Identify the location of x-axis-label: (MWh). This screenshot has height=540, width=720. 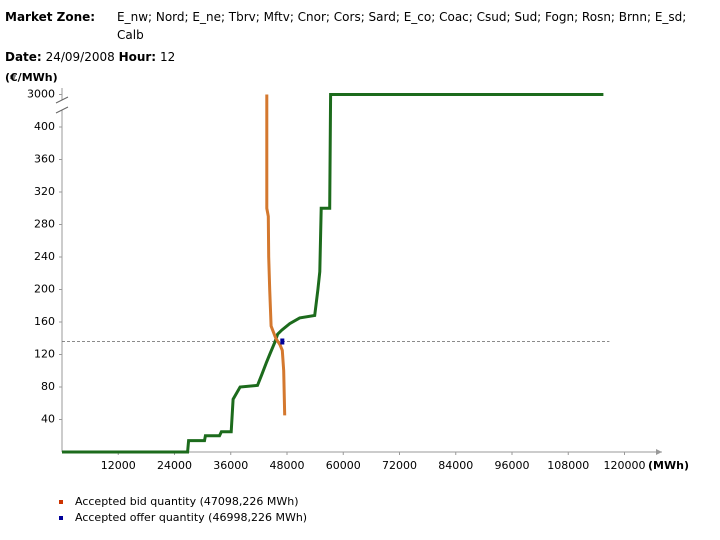
(668, 465).